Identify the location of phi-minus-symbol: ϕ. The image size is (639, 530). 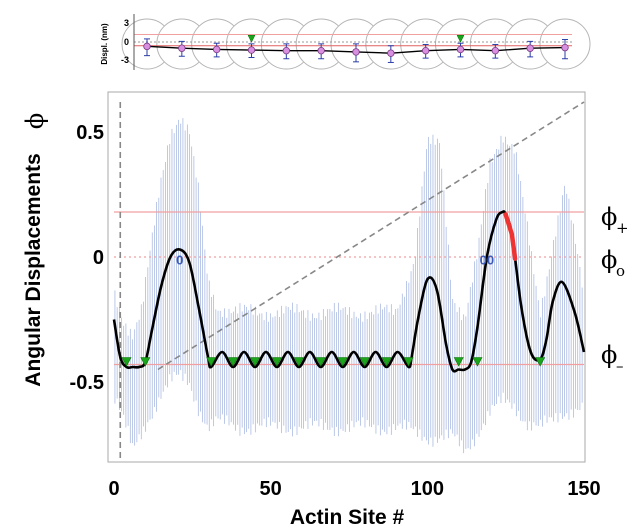
(609, 355).